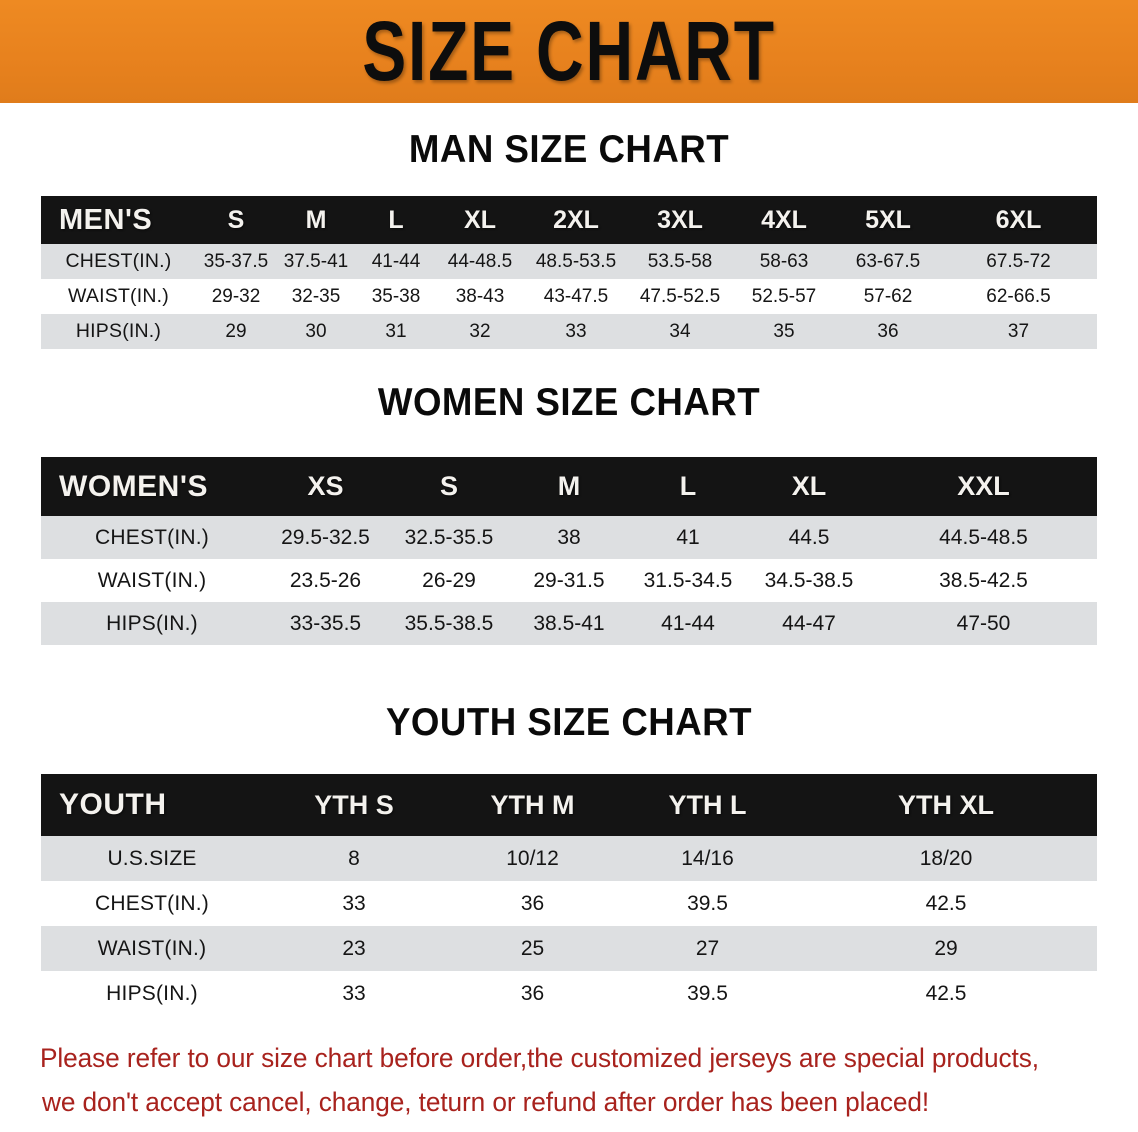 This screenshot has width=1138, height=1132. I want to click on women-header-col-1: S, so click(448, 486).